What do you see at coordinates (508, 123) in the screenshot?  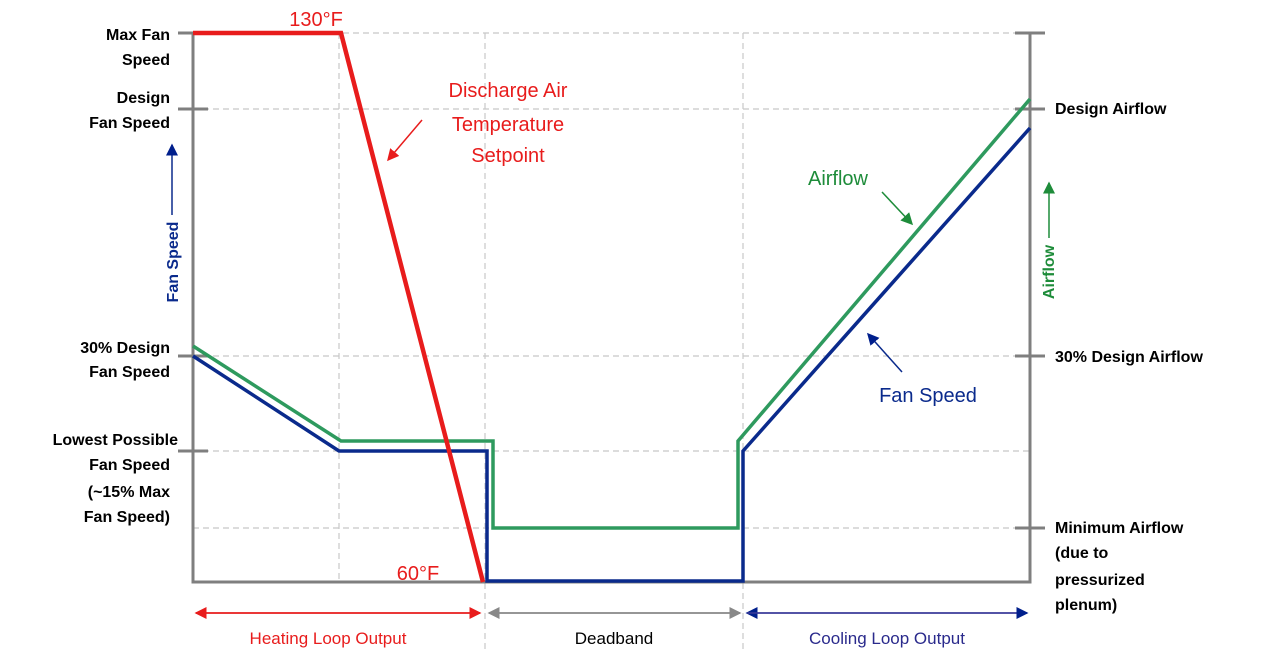 I see `setpoint-label: Discharge Air Temperature Setpoint` at bounding box center [508, 123].